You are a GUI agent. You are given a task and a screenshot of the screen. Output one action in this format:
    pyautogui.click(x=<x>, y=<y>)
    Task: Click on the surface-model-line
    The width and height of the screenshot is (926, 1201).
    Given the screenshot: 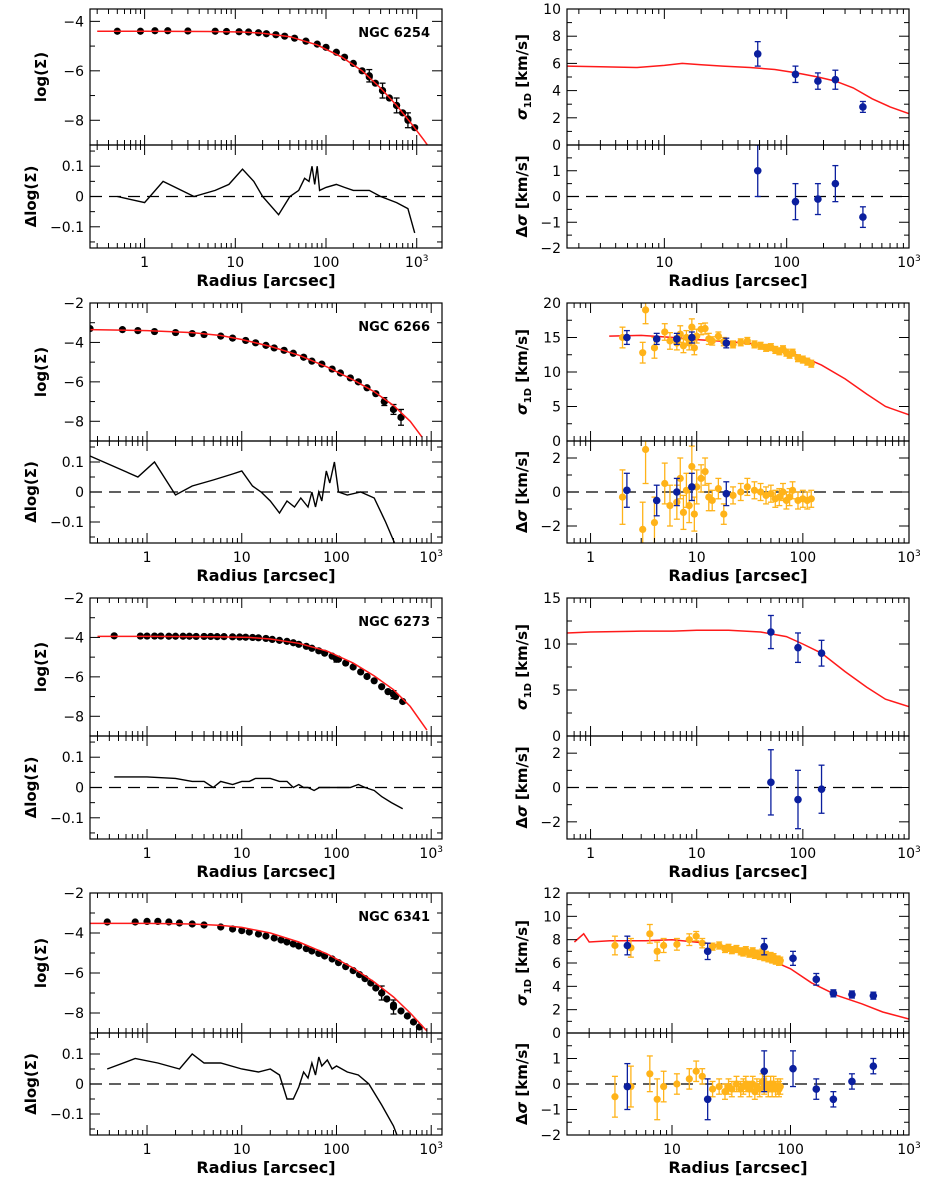 What is the action you would take?
    pyautogui.click(x=259, y=977)
    